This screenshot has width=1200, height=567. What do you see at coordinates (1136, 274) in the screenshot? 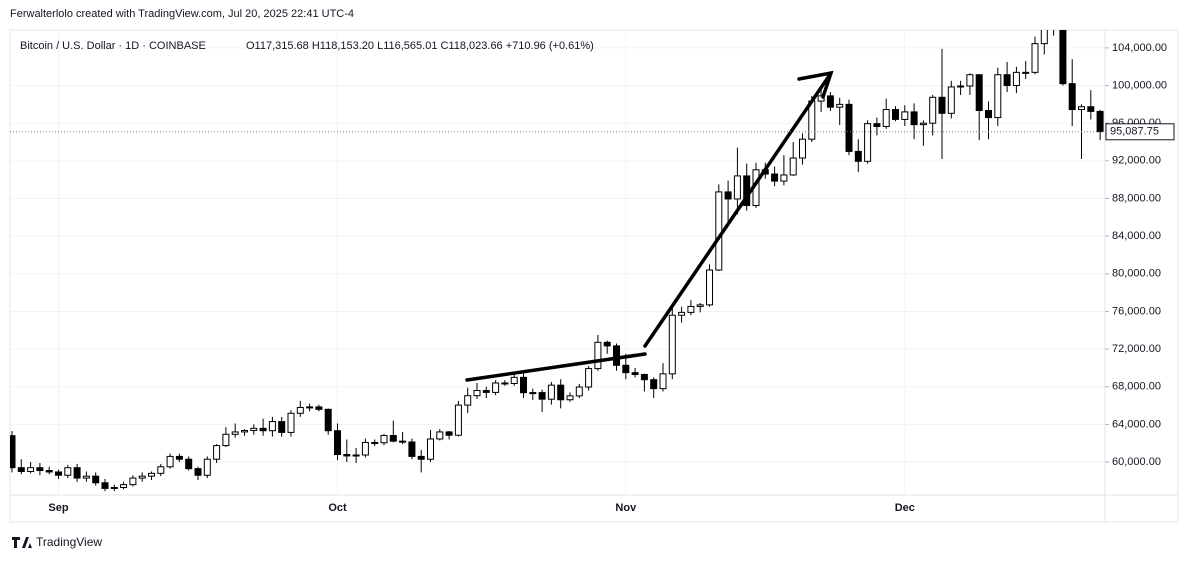
I see `y-tick-label: 80,000.00` at bounding box center [1136, 274].